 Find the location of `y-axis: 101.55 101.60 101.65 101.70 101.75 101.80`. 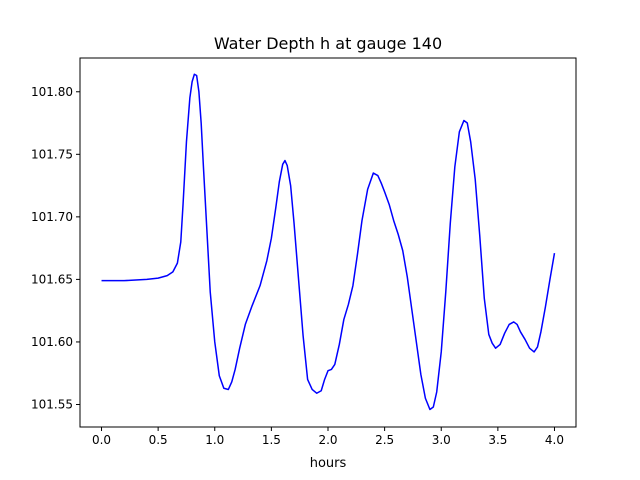

y-axis: 101.55 101.60 101.65 101.70 101.75 101.80 is located at coordinates (55, 248).